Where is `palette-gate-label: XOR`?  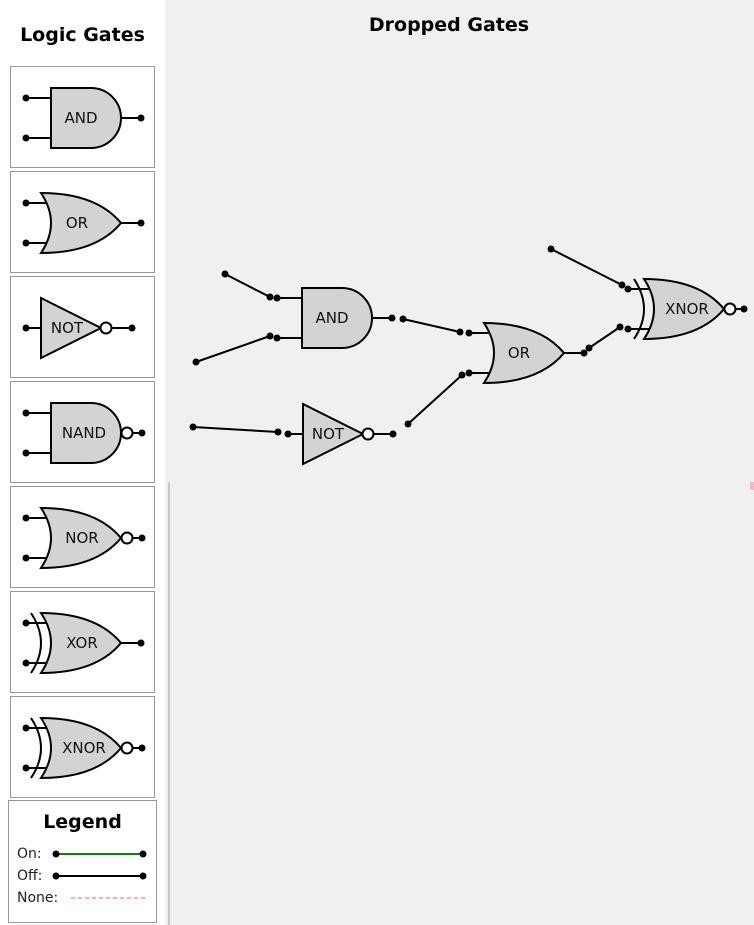 palette-gate-label: XOR is located at coordinates (82, 643).